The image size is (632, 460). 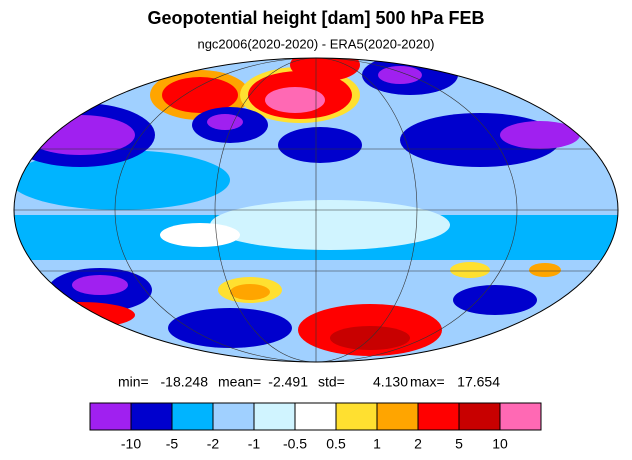 What do you see at coordinates (295, 444) in the screenshot?
I see `colorbar-label: -0.5` at bounding box center [295, 444].